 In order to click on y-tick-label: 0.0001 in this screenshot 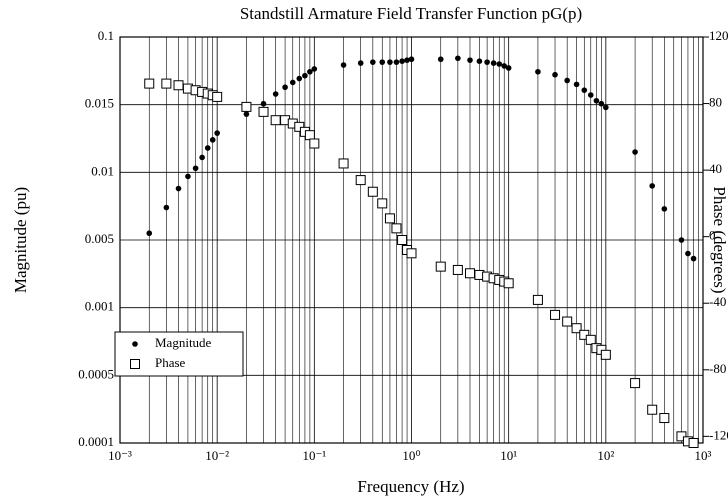, I will do `click(96, 441)`.